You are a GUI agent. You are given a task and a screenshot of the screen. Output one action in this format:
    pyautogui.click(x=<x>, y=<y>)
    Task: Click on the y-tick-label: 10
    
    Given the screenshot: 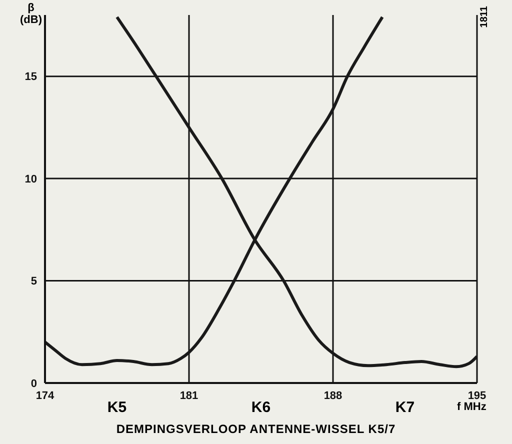 What is the action you would take?
    pyautogui.click(x=30, y=179)
    